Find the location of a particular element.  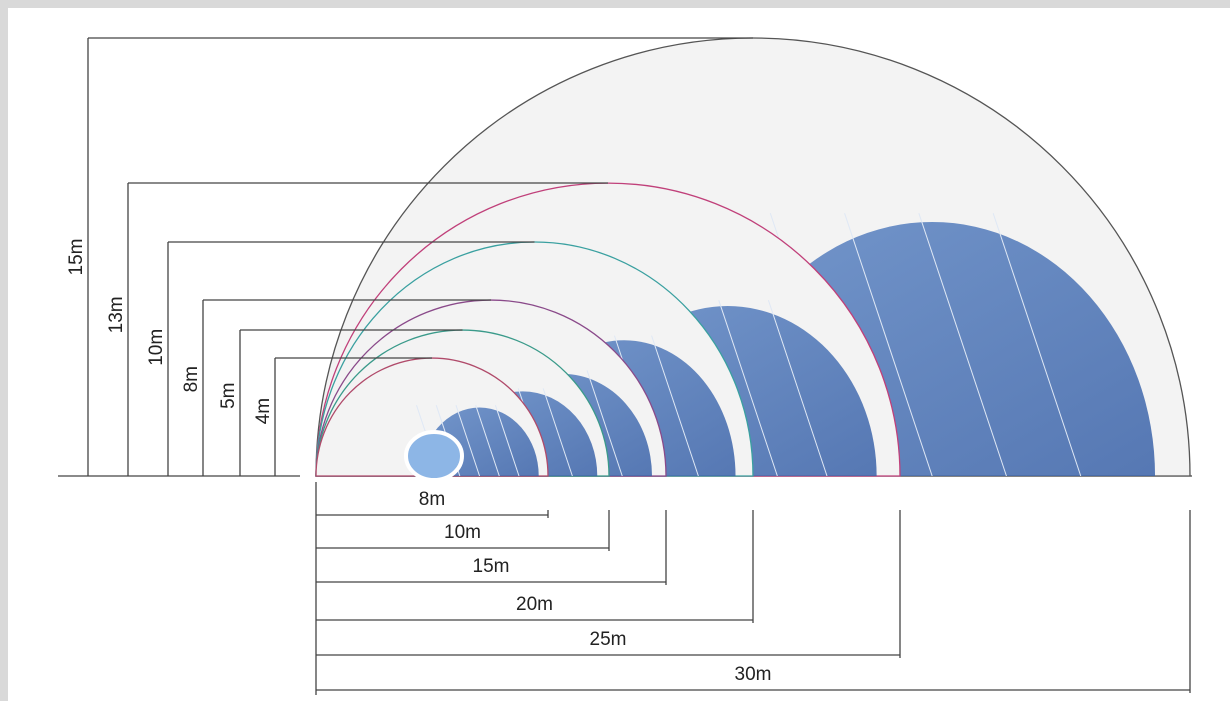

width-label: 8m is located at coordinates (432, 499).